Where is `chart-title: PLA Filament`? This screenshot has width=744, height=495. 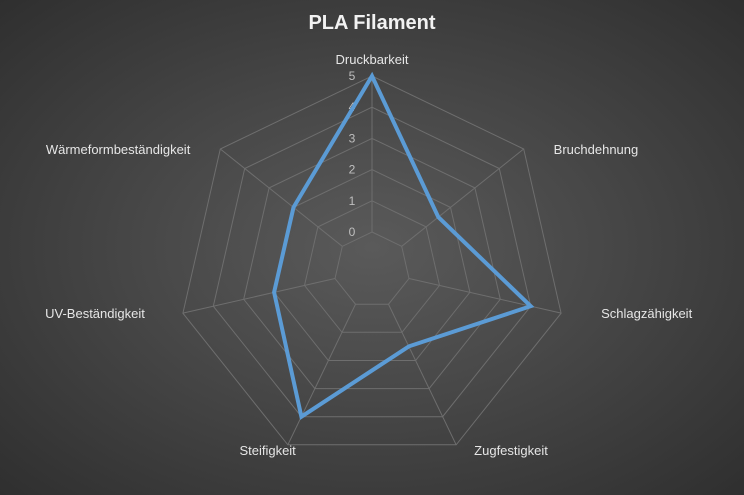
chart-title: PLA Filament is located at coordinates (372, 23).